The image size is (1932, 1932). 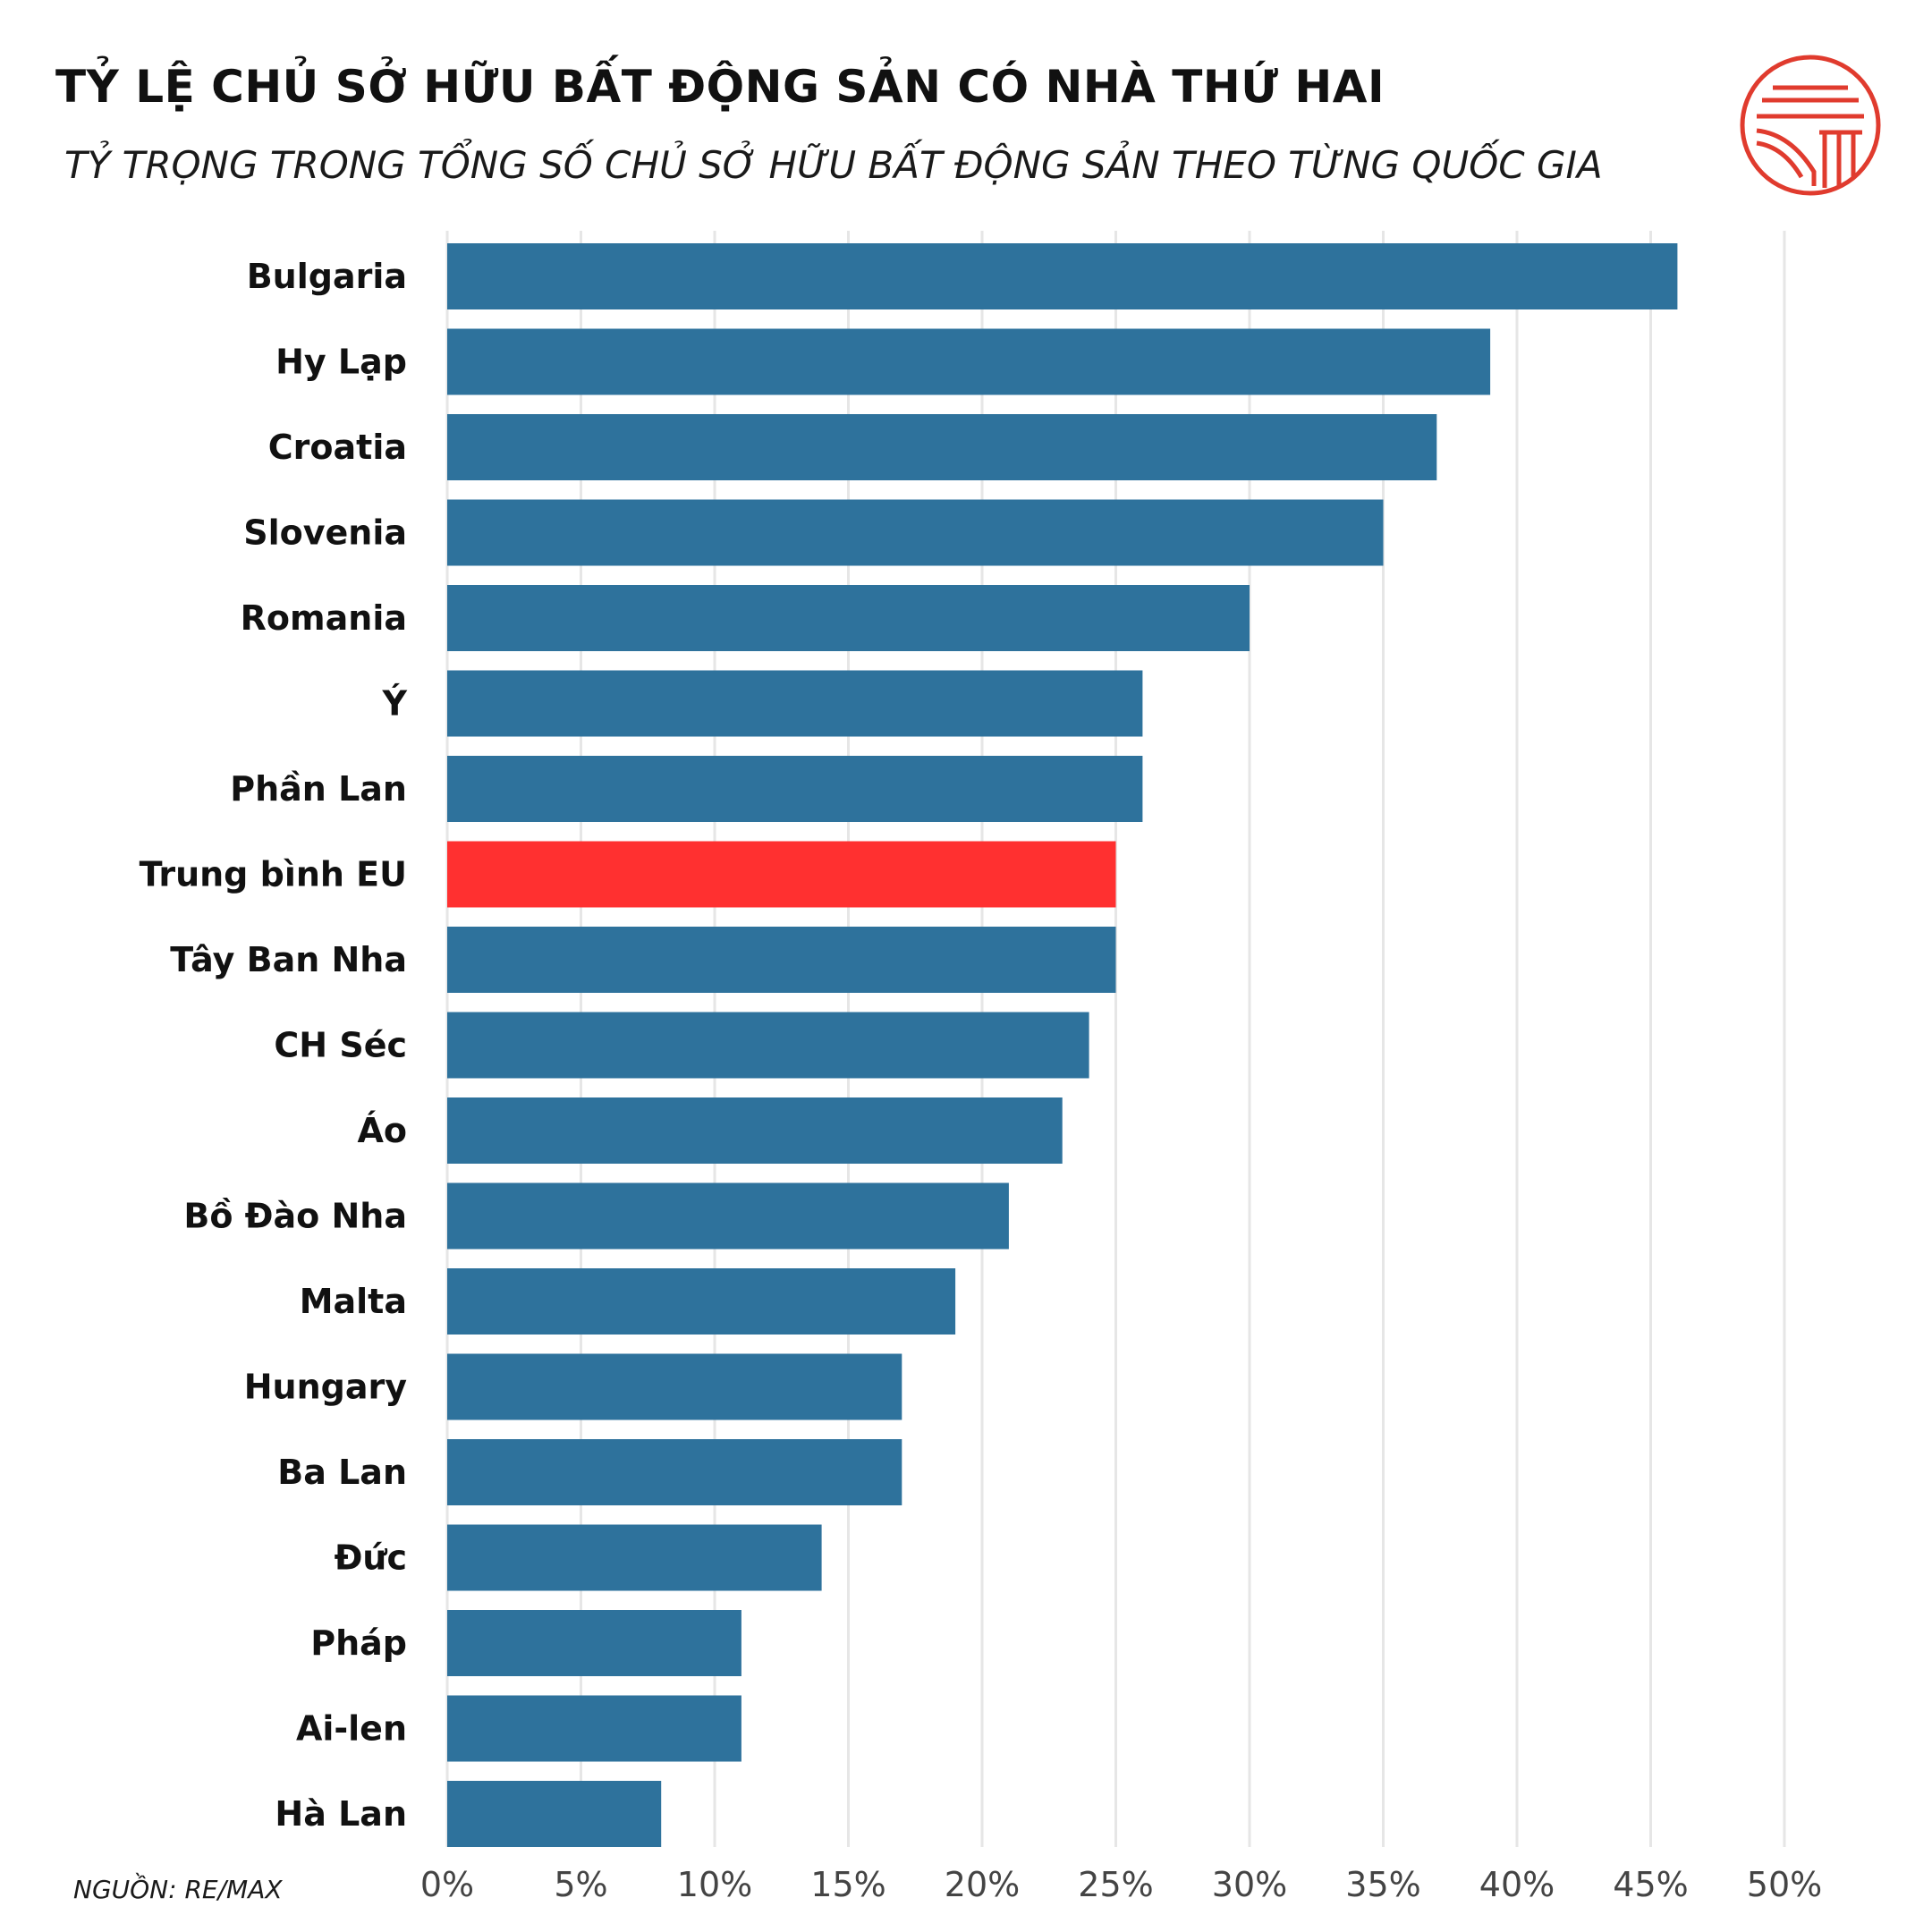 What do you see at coordinates (337, 447) in the screenshot?
I see `category-label: Croatia` at bounding box center [337, 447].